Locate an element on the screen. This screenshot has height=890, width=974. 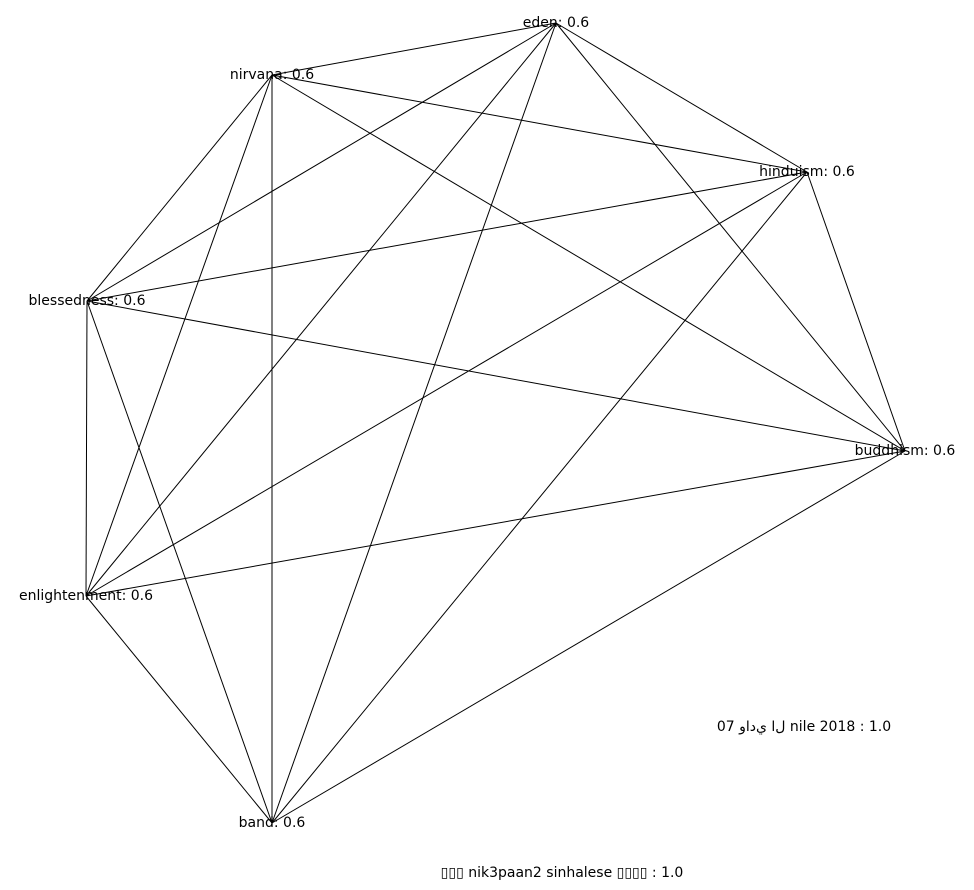
graph-edge-nirvana--enlightenment is located at coordinates (179, 335).